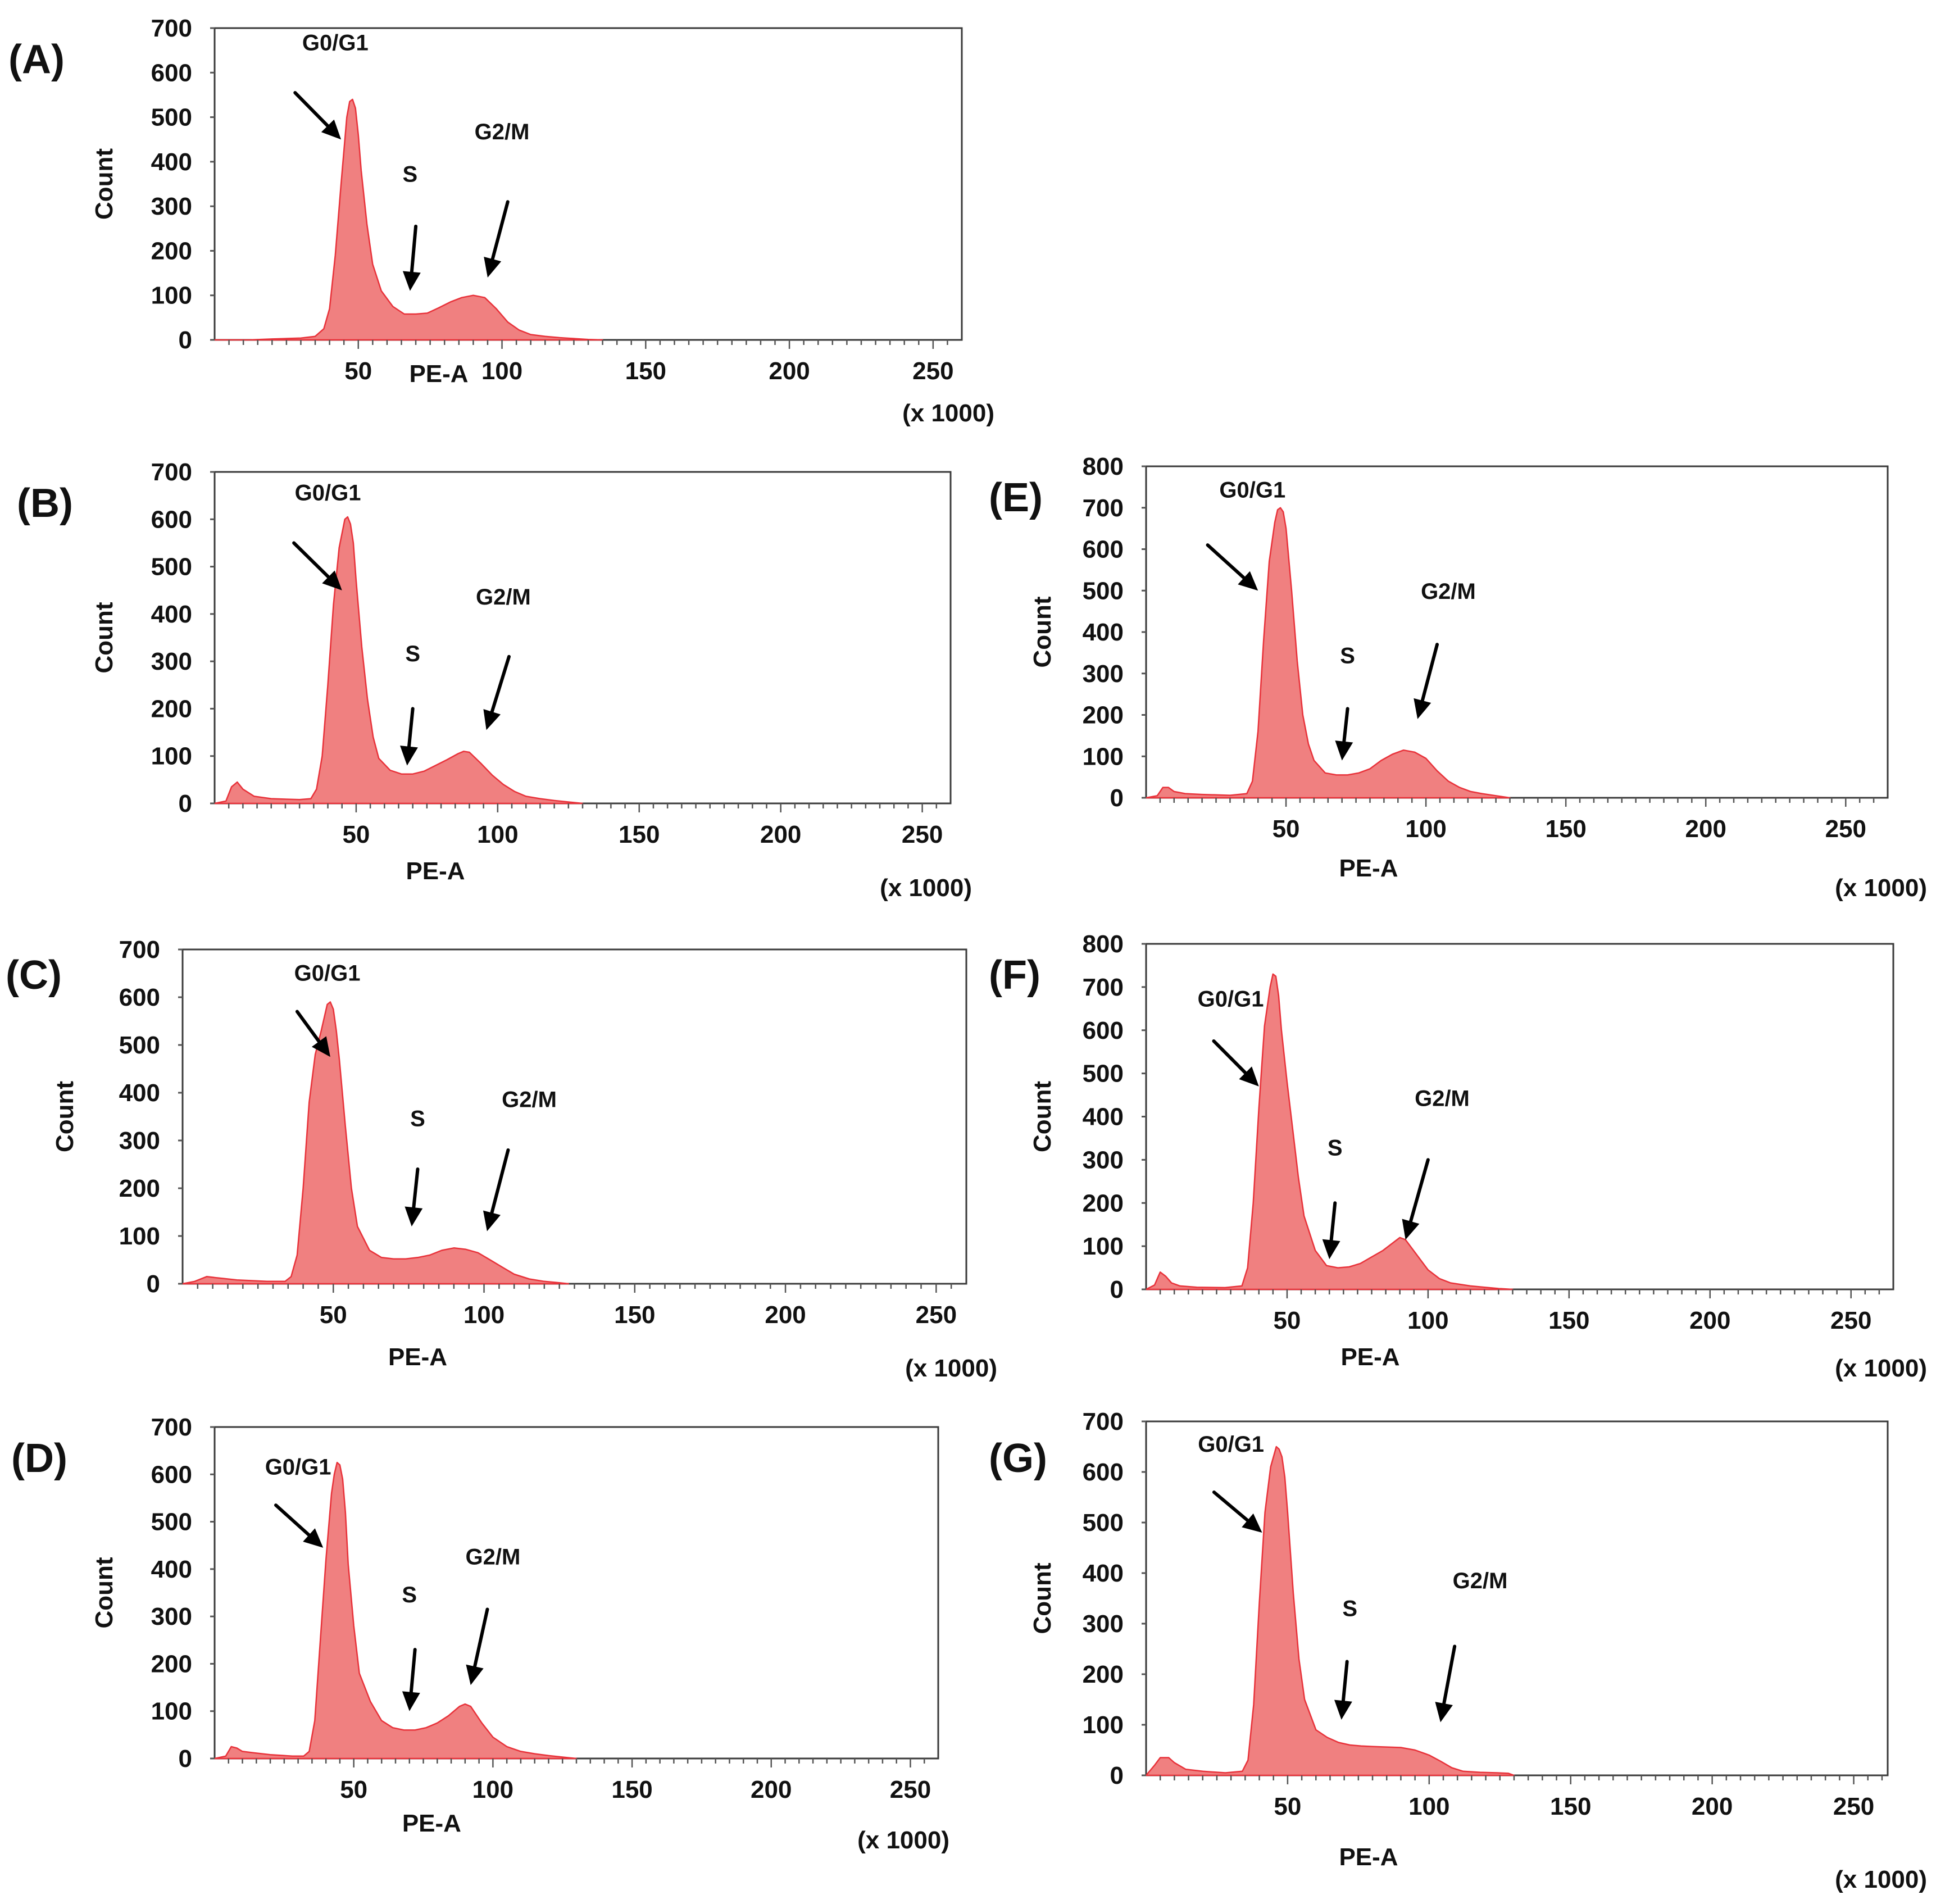 This screenshot has width=1936, height=1904. What do you see at coordinates (139, 1045) in the screenshot?
I see `y-tick-label: 500` at bounding box center [139, 1045].